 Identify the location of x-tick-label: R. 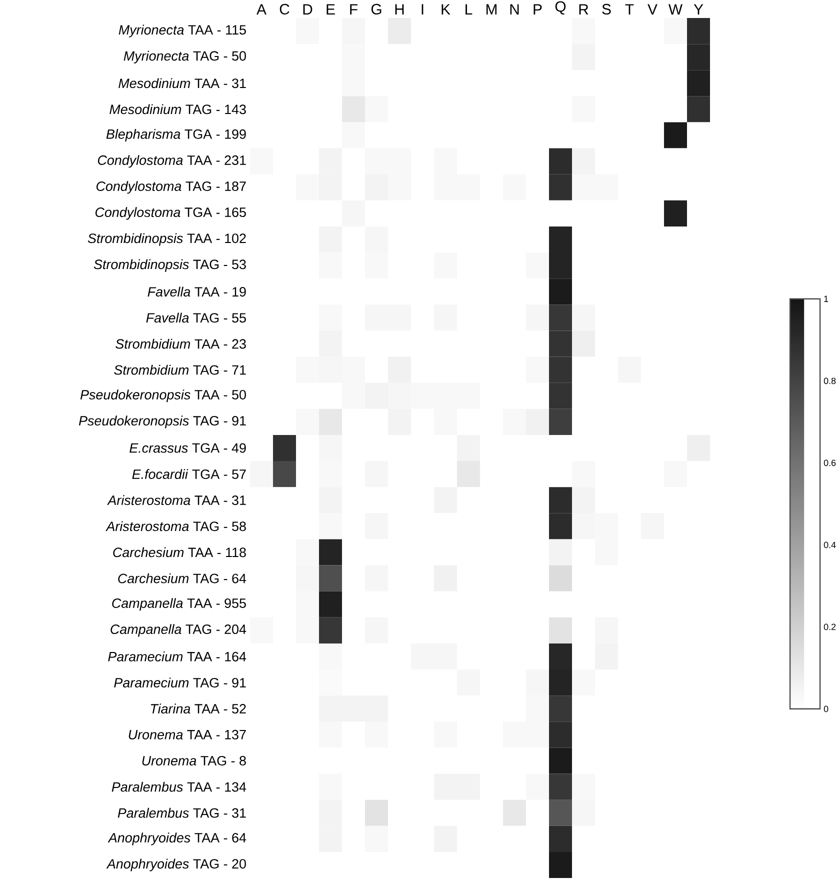
(583, 9).